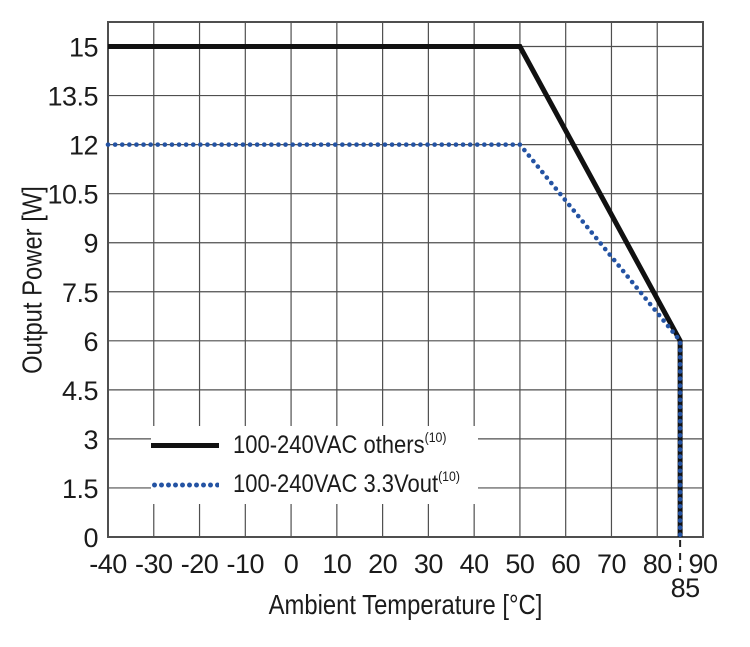 The width and height of the screenshot is (750, 647). Describe the element at coordinates (336, 564) in the screenshot. I see `x-tick-label: 10` at that location.